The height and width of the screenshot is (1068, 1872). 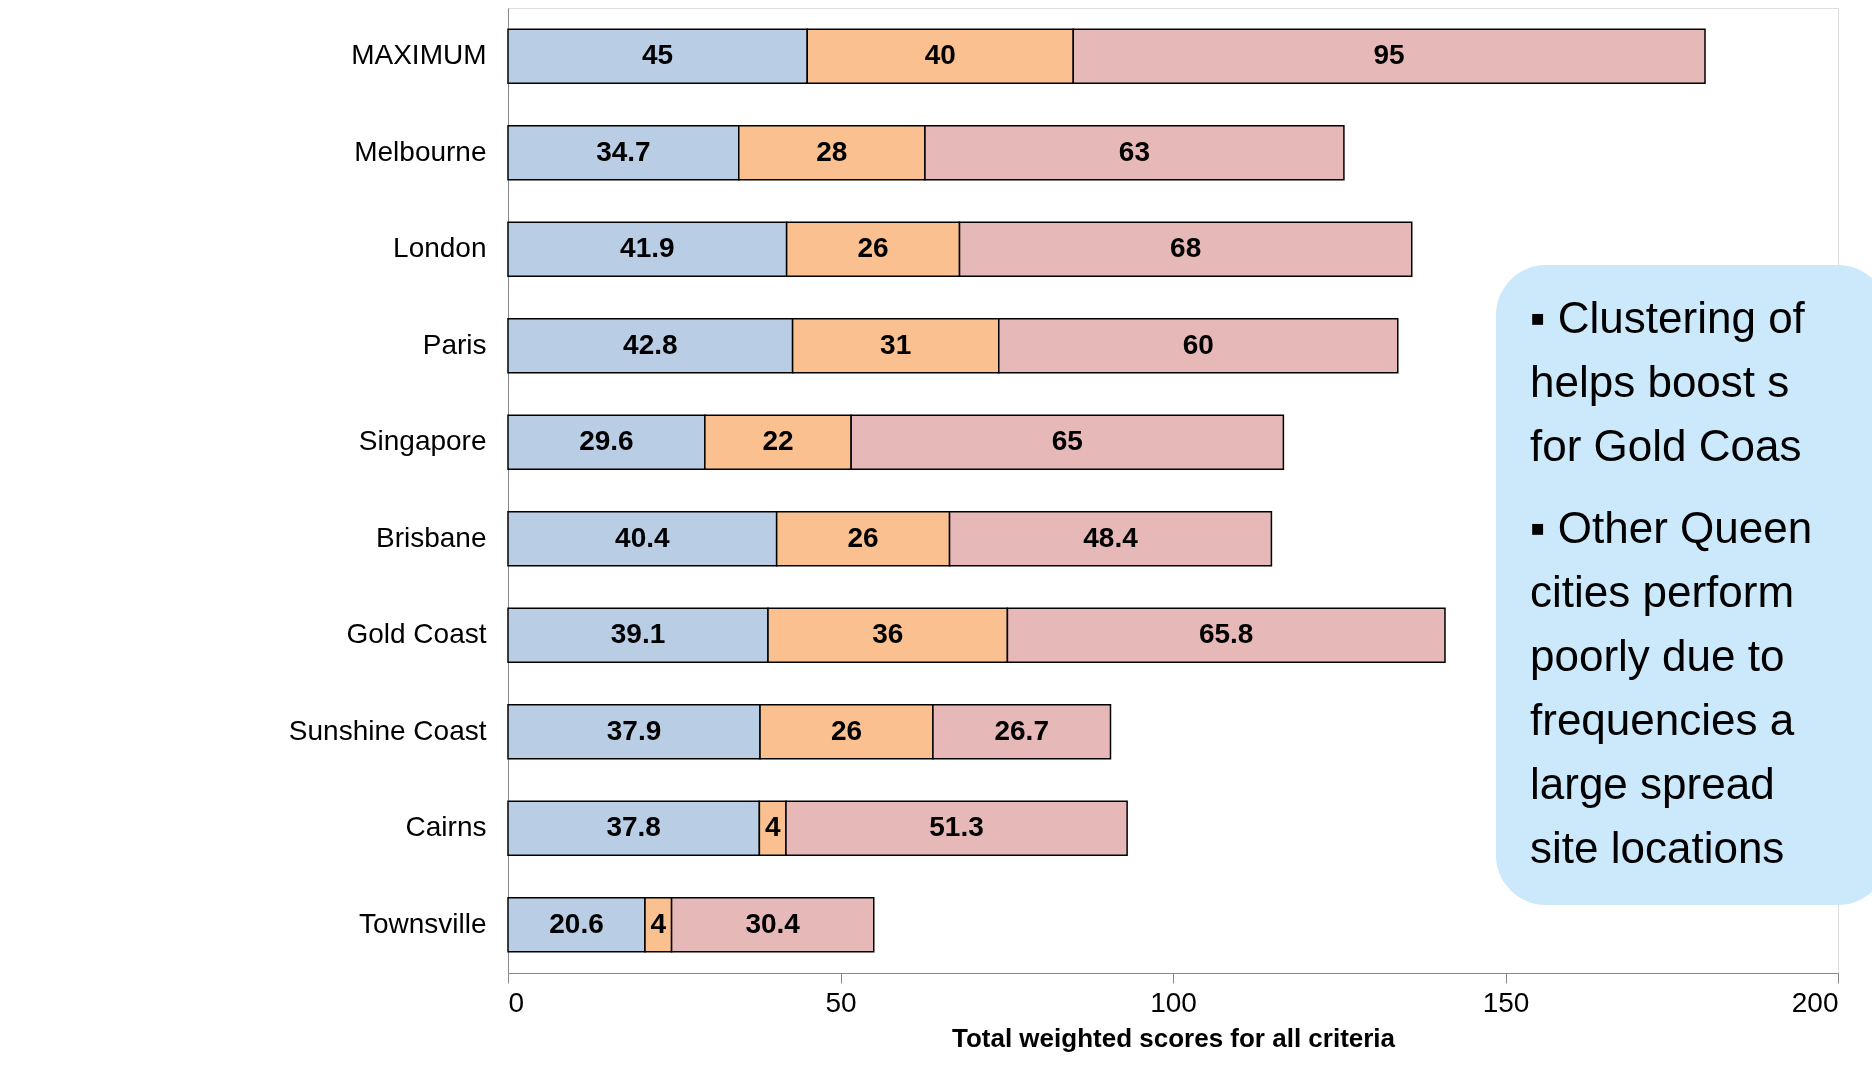 What do you see at coordinates (416, 634) in the screenshot?
I see `y-tick-label: Gold Coast` at bounding box center [416, 634].